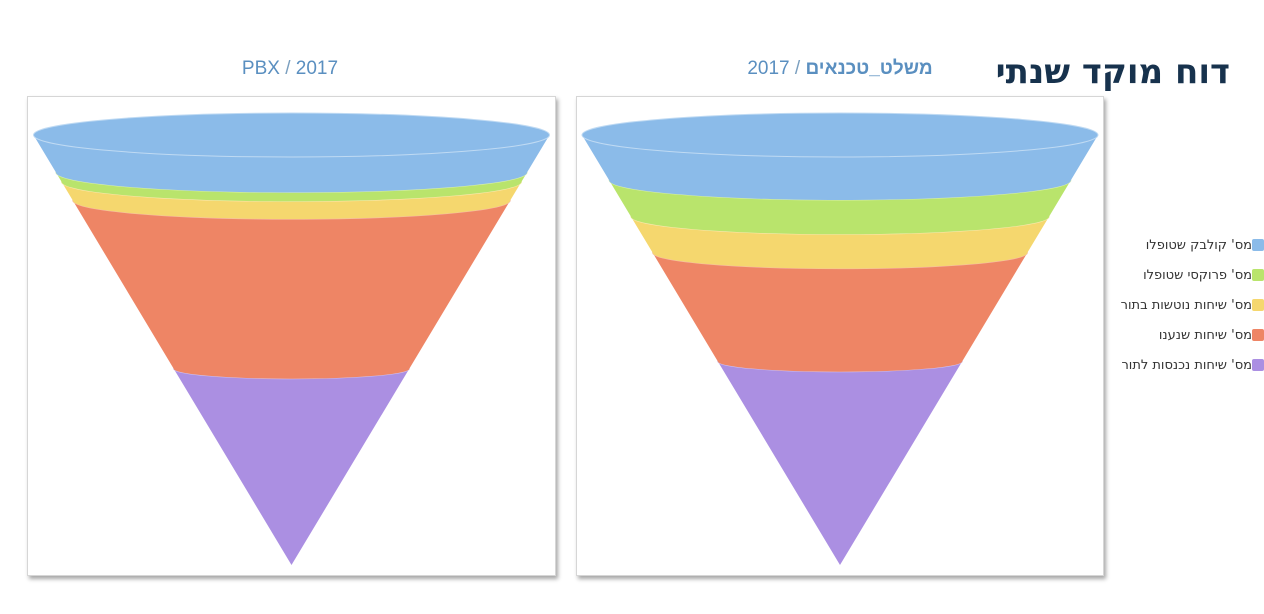  I want to click on legend-label: מס' שיחות נכנסות לתור, so click(1186, 365).